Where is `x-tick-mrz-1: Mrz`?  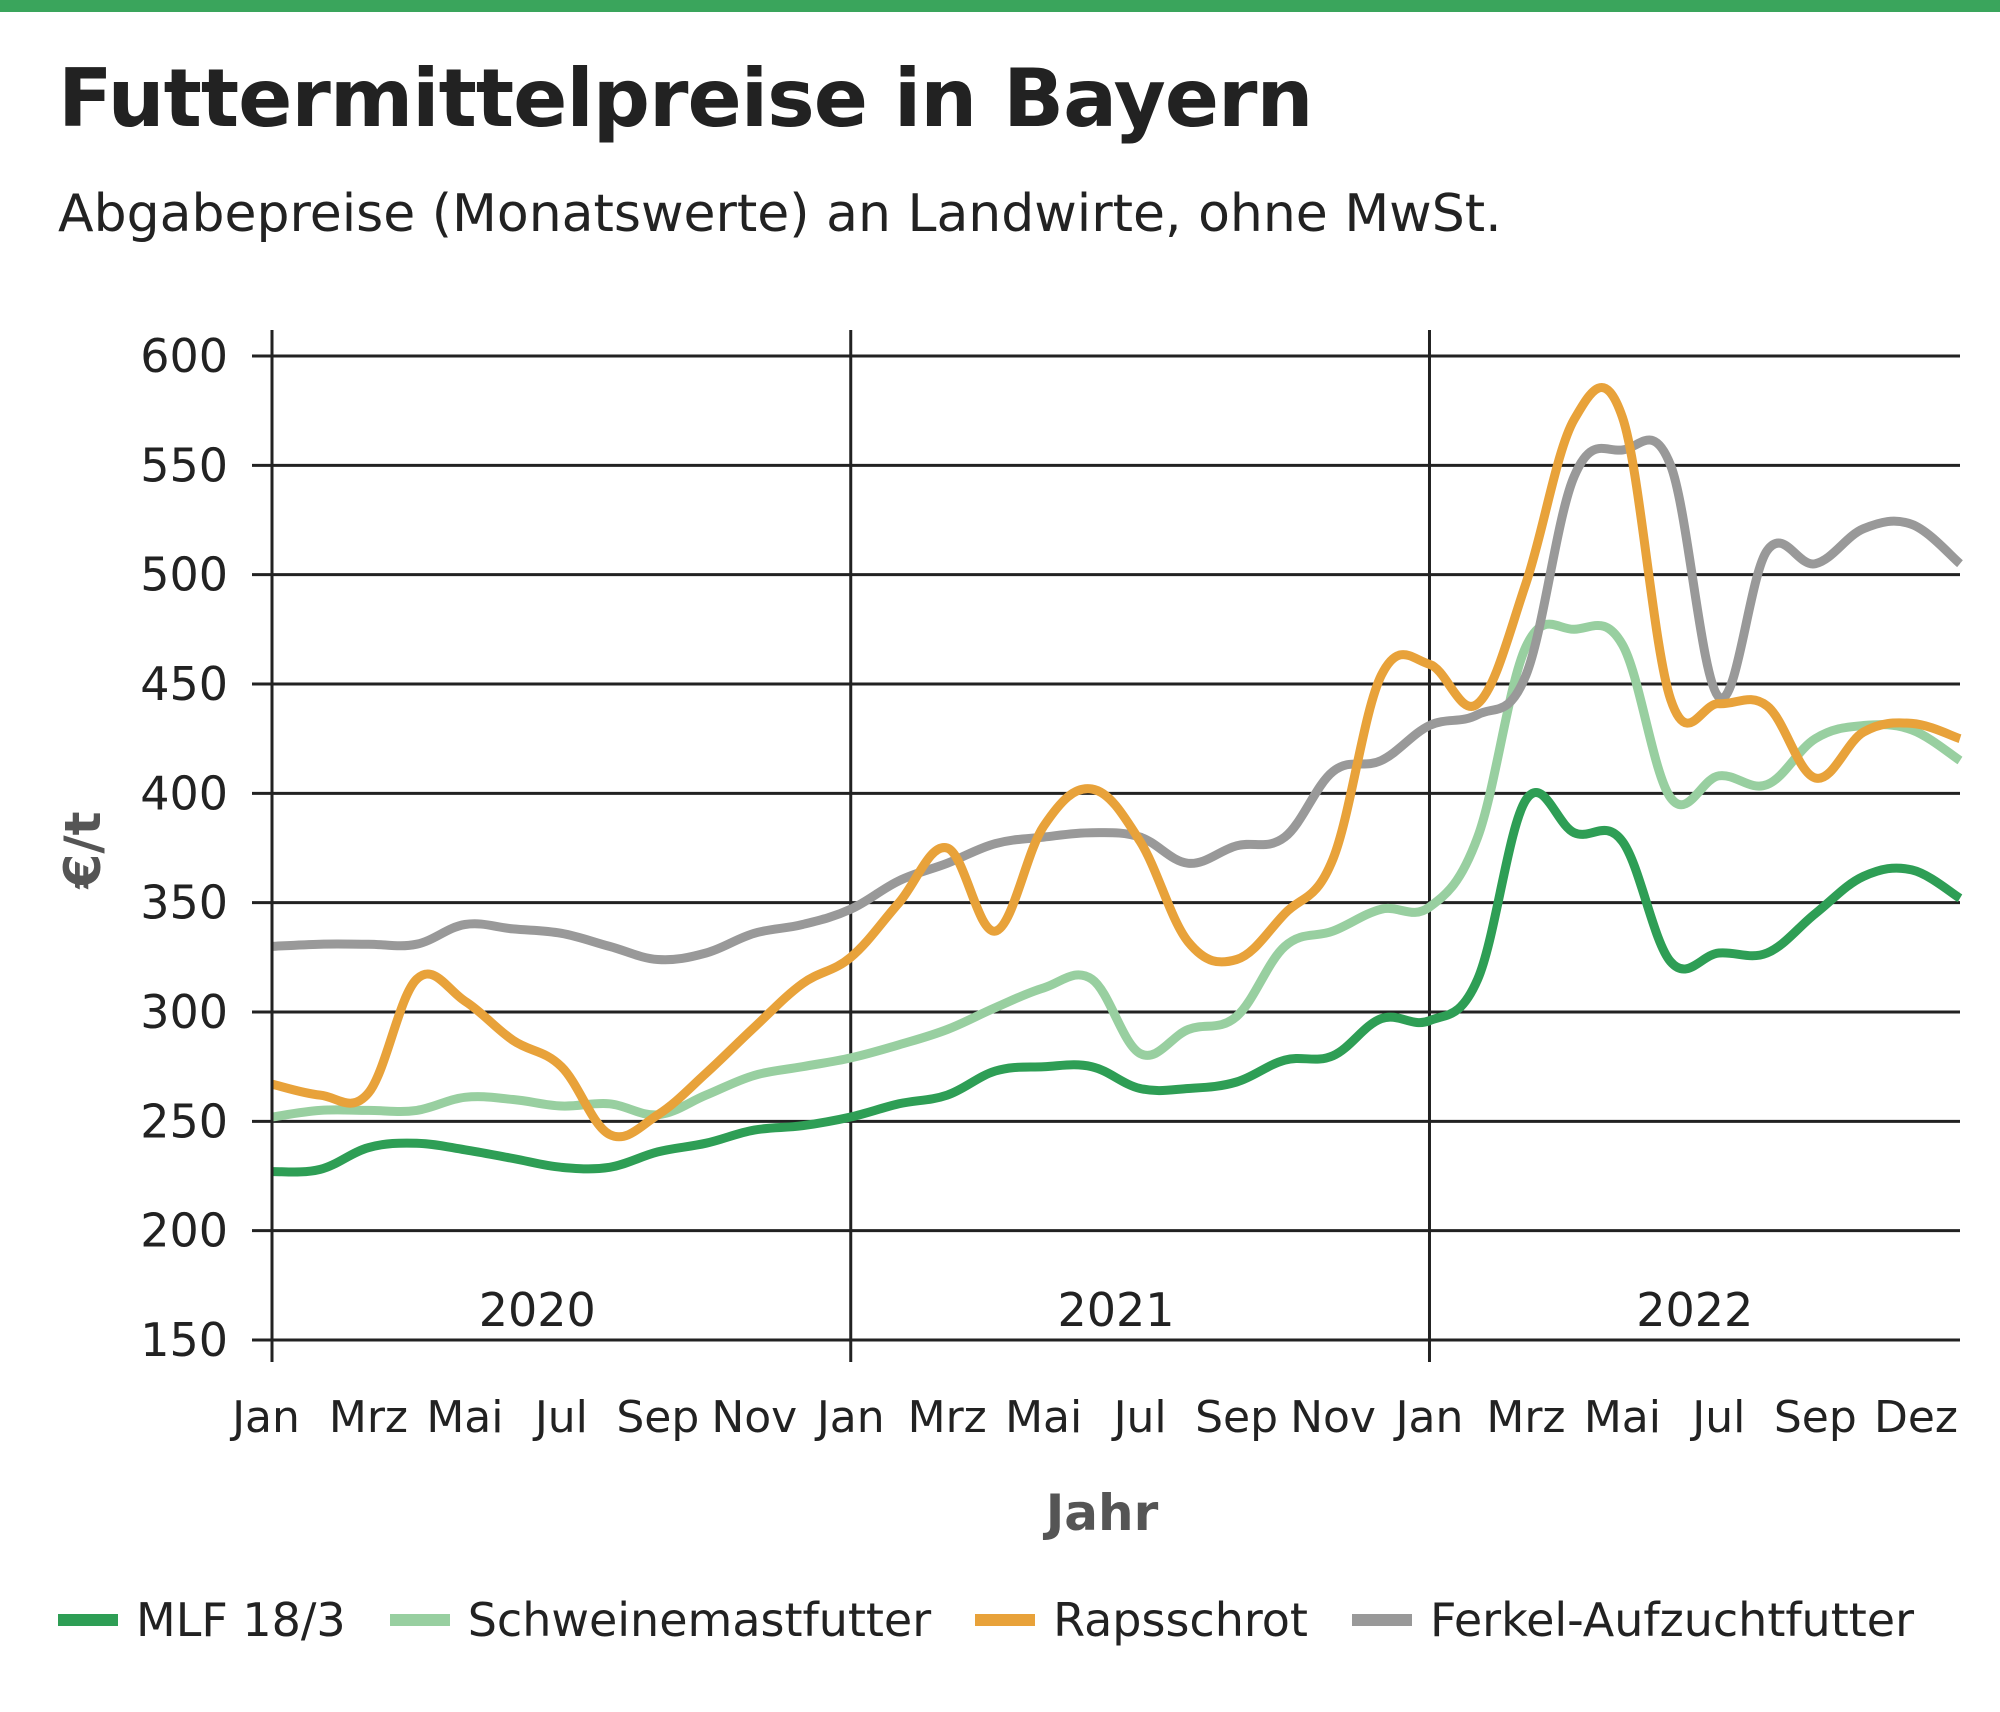 x-tick-mrz-1: Mrz is located at coordinates (368, 1417).